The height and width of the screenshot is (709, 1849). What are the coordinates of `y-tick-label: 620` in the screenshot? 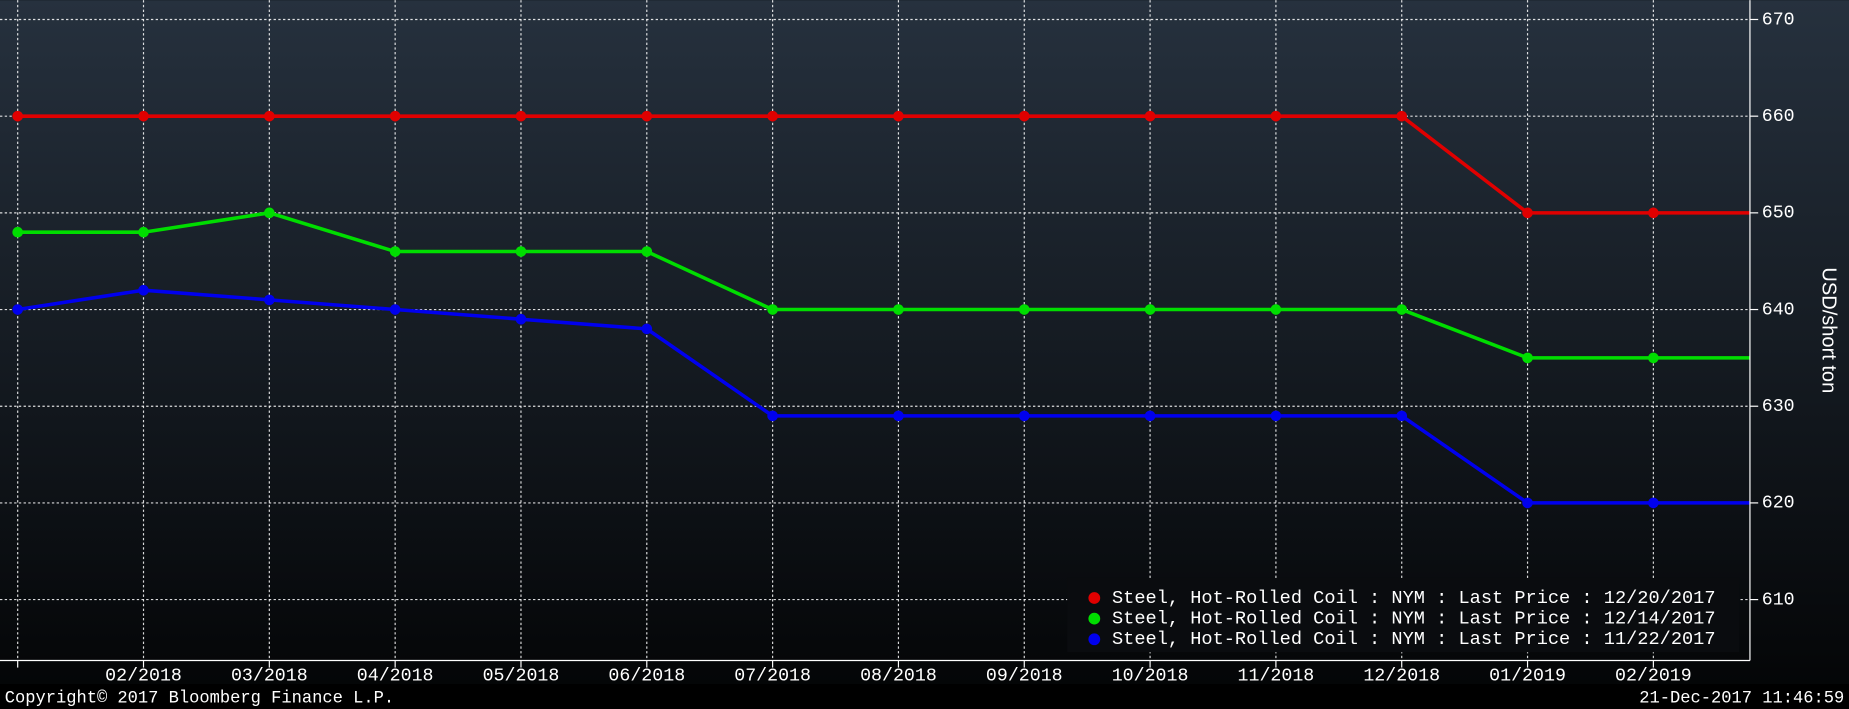 It's located at (1778, 504).